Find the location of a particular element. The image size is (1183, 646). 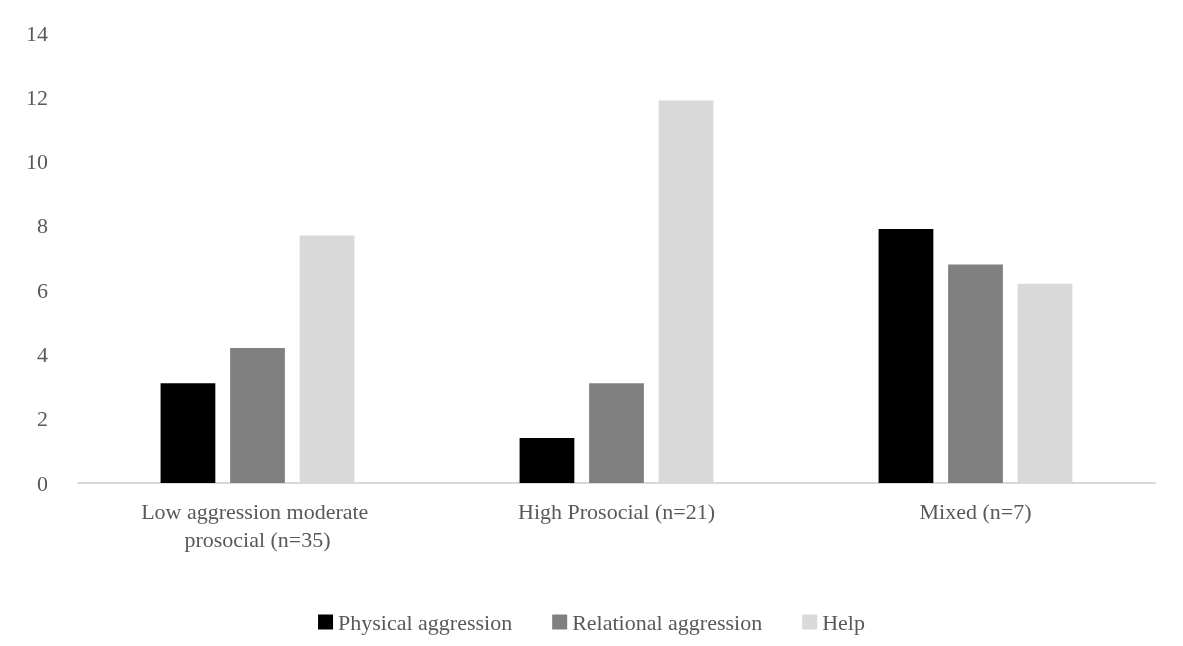

y-tick-label: 4 is located at coordinates (42, 354).